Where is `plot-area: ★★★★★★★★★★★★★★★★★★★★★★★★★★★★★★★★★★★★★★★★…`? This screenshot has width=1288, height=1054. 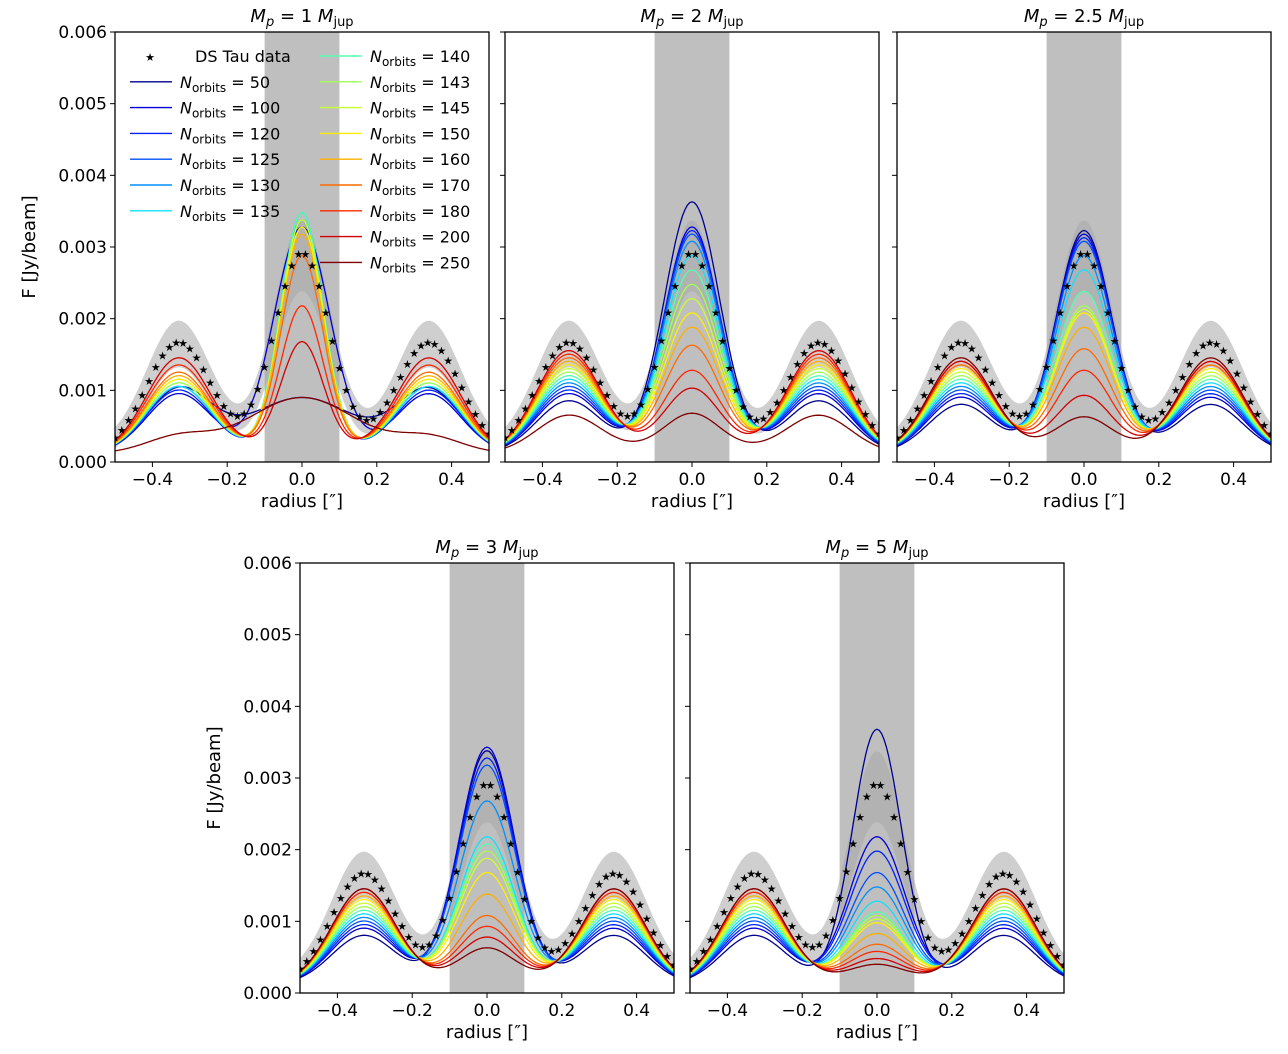
plot-area: ★★★★★★★★★★★★★★★★★★★★★★★★★★★★★★★★★★★★★★★★… is located at coordinates (879, 778).